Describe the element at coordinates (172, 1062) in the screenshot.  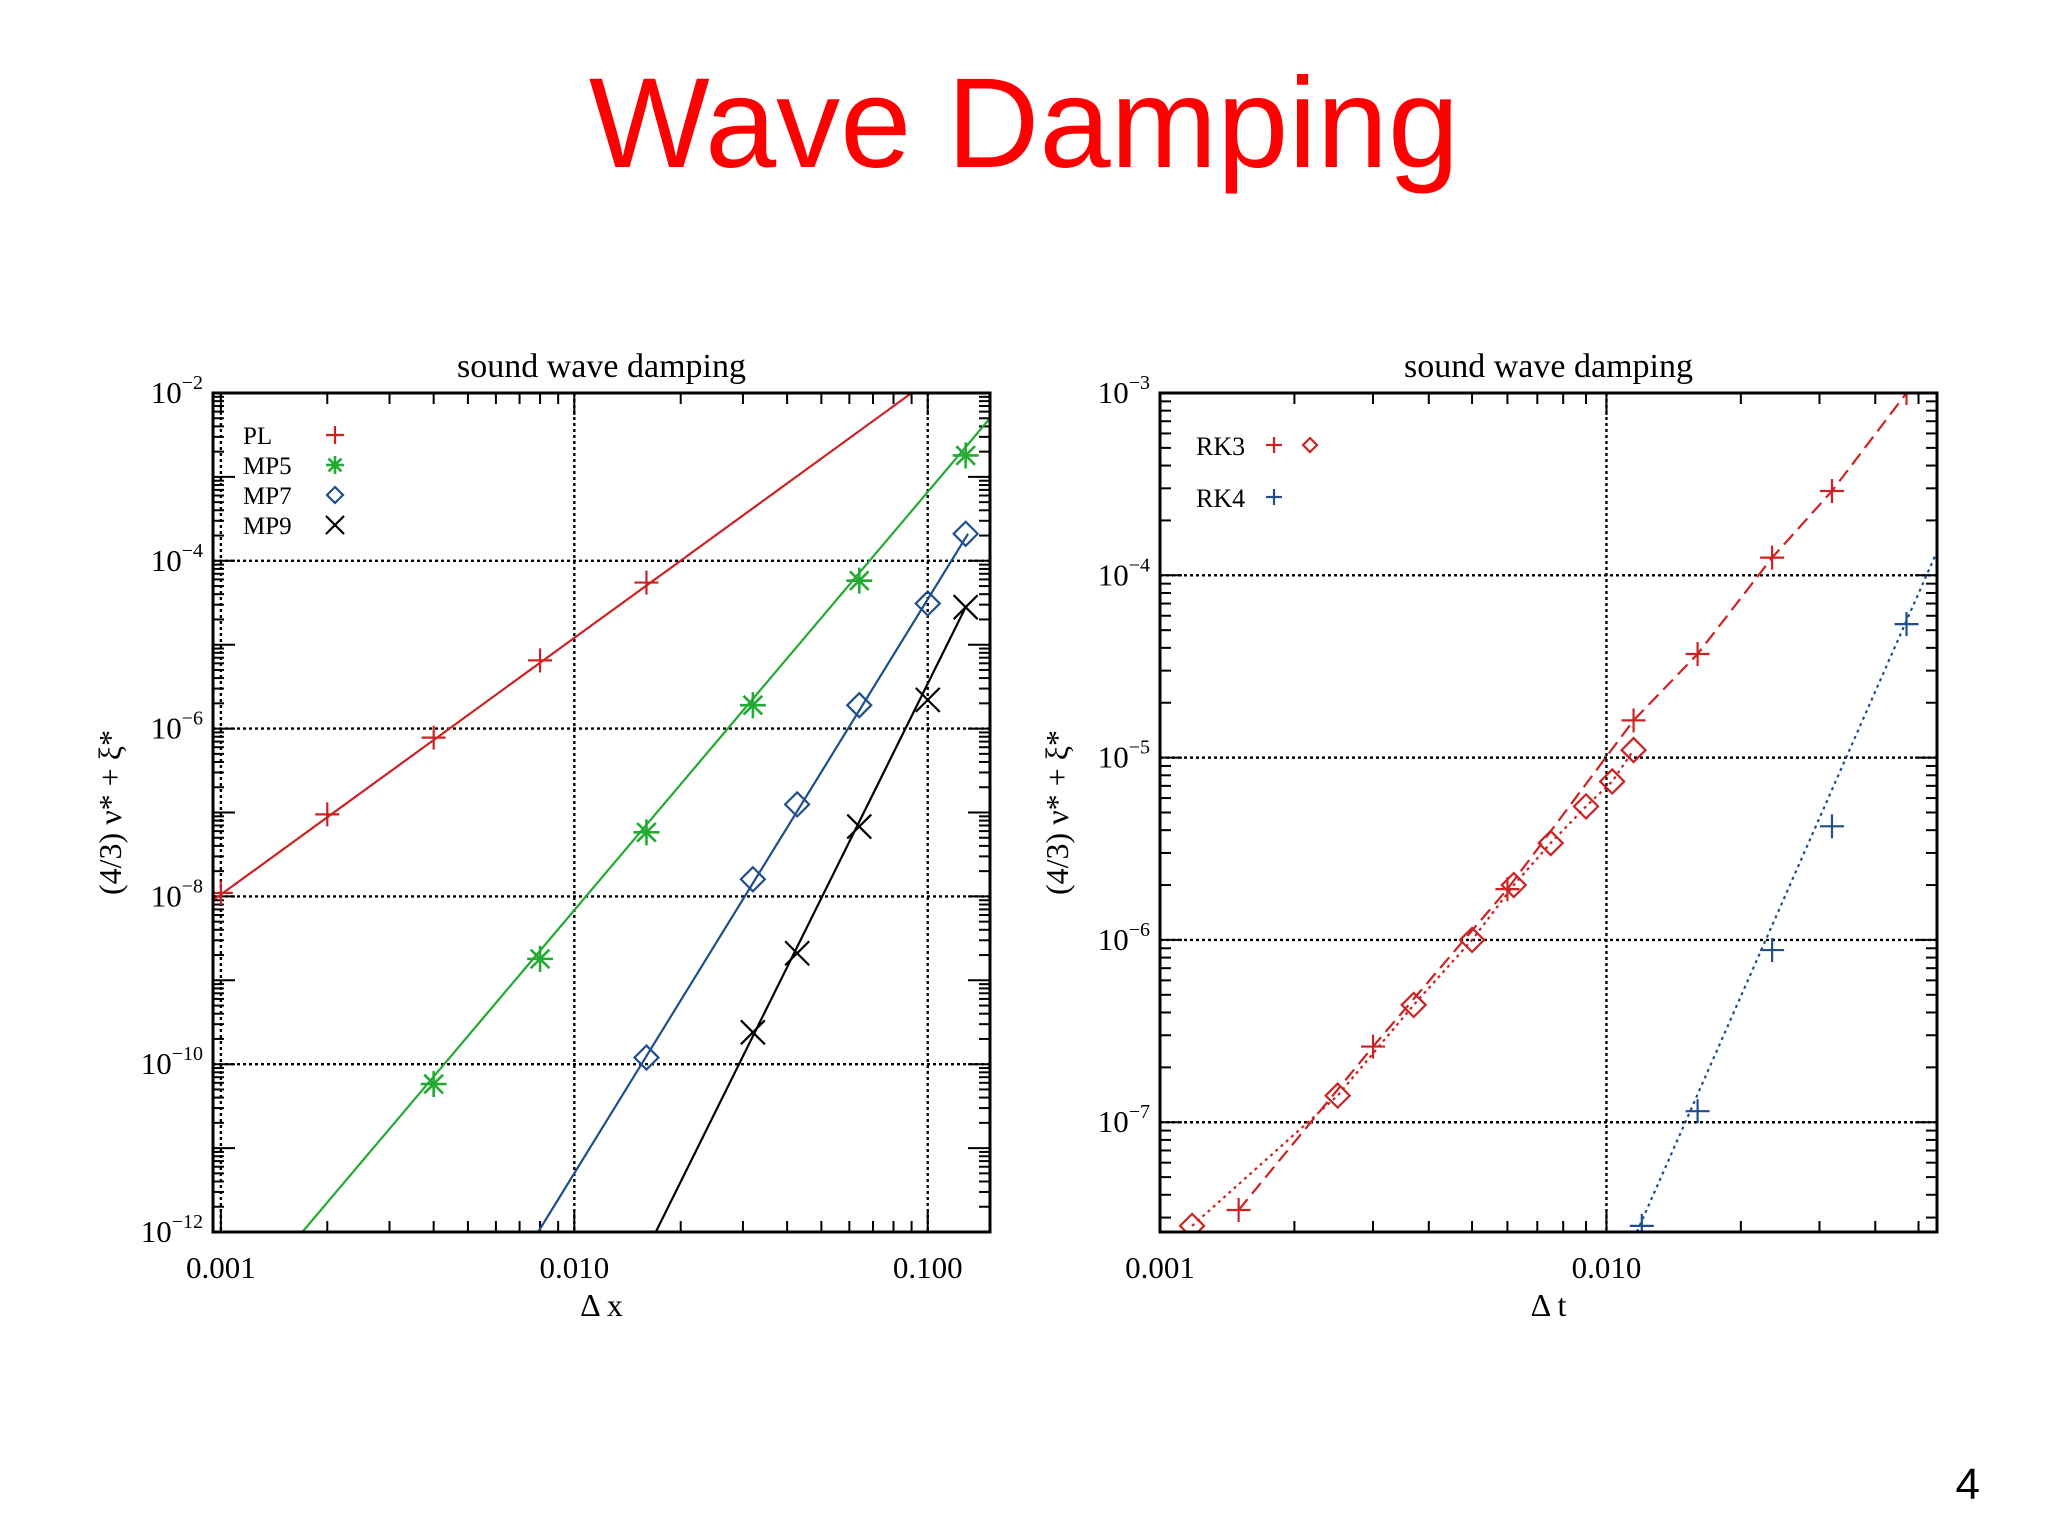
I see `y-tick-label: 10⁻¹⁰` at that location.